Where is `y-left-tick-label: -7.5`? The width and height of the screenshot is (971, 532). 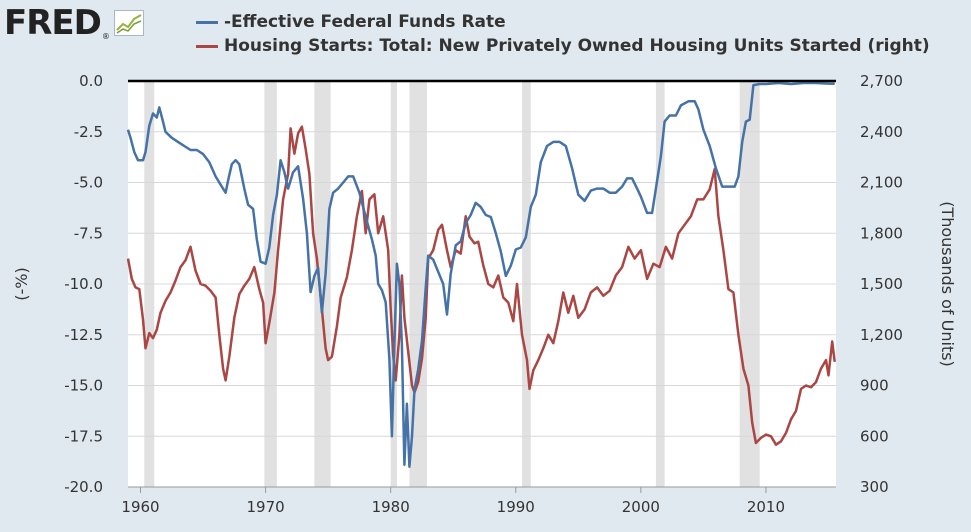 y-left-tick-label: -7.5 is located at coordinates (88, 233).